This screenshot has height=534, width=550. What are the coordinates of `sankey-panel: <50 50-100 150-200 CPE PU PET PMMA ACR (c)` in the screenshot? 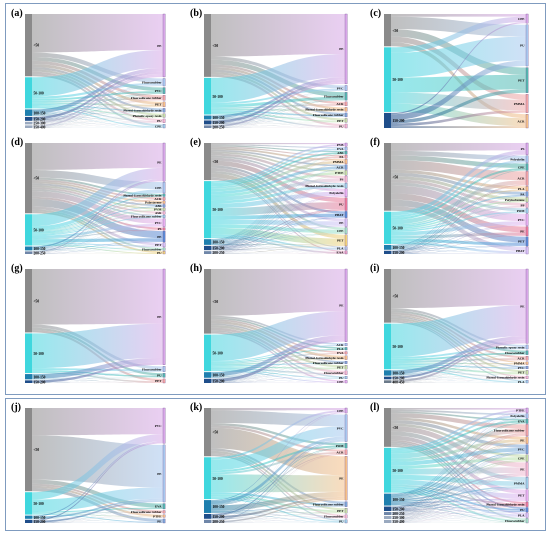 It's located at (456, 69).